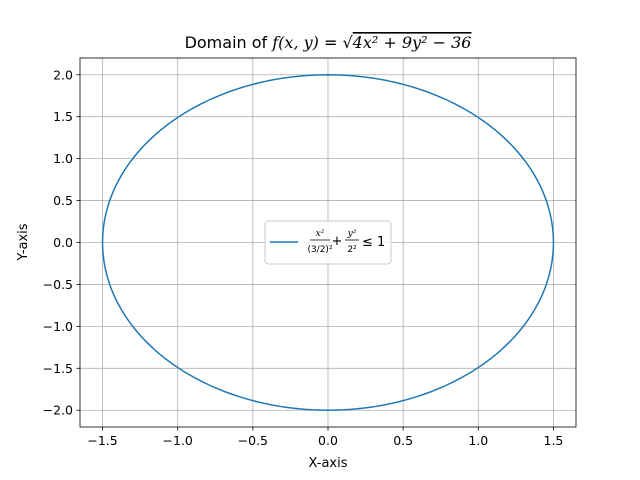 The image size is (640, 480). Describe the element at coordinates (412, 42) in the screenshot. I see `title-radicand: 4x² + 9y² − 36` at that location.